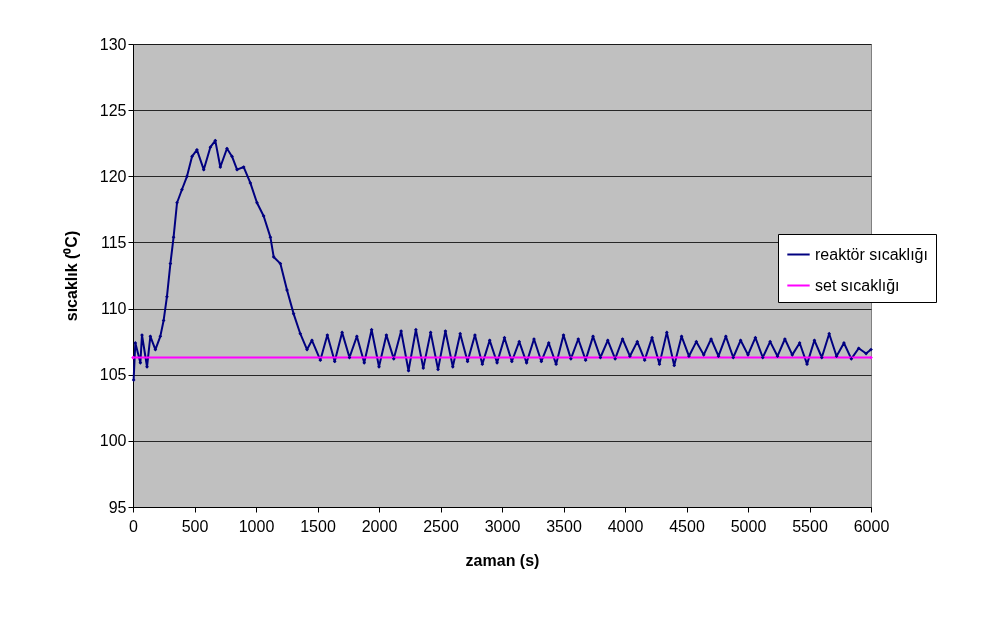 The height and width of the screenshot is (625, 1005). Describe the element at coordinates (502, 560) in the screenshot. I see `x-axis-title: zaman (s)` at that location.